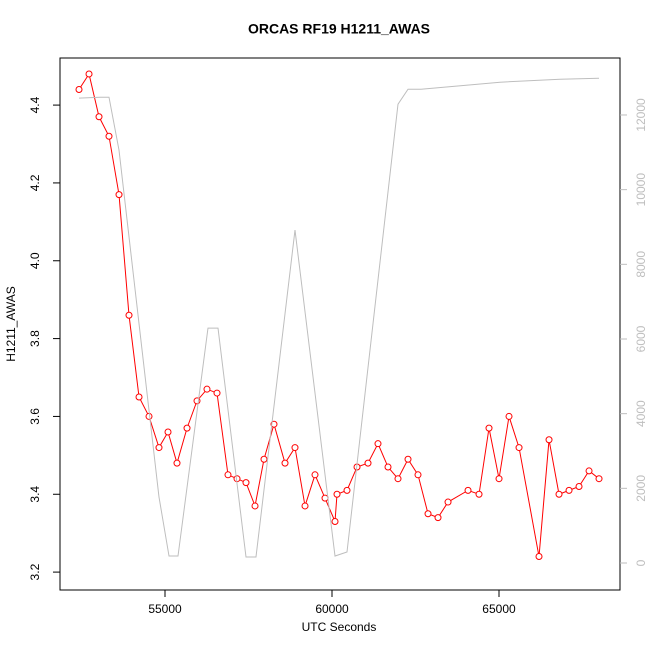  I want to click on x-tick-label: 60000, so click(332, 609).